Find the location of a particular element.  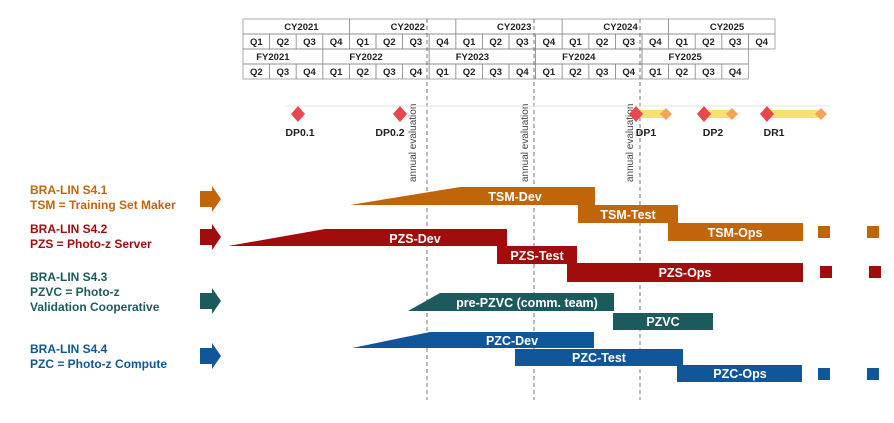

team-arrows is located at coordinates (210, 277).